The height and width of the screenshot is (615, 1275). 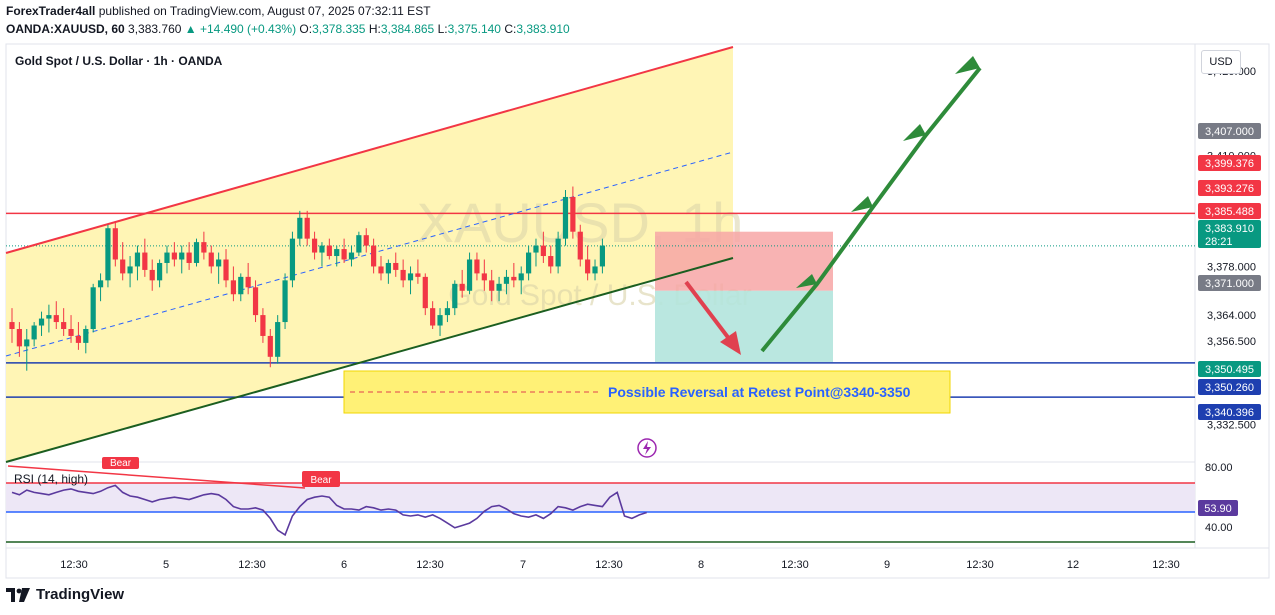 What do you see at coordinates (1229, 164) in the screenshot?
I see `price-tag-text: 3,399.376` at bounding box center [1229, 164].